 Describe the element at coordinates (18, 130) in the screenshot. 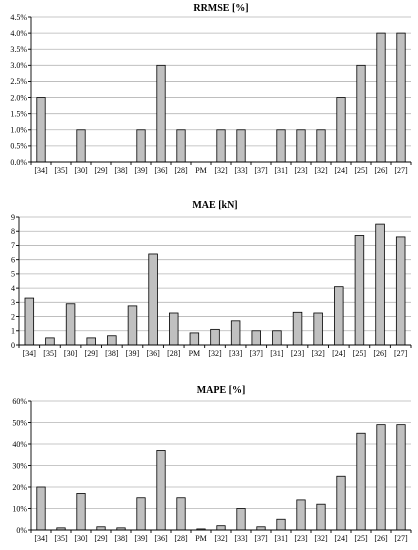

I see `y-tick-label: 1.0%` at that location.